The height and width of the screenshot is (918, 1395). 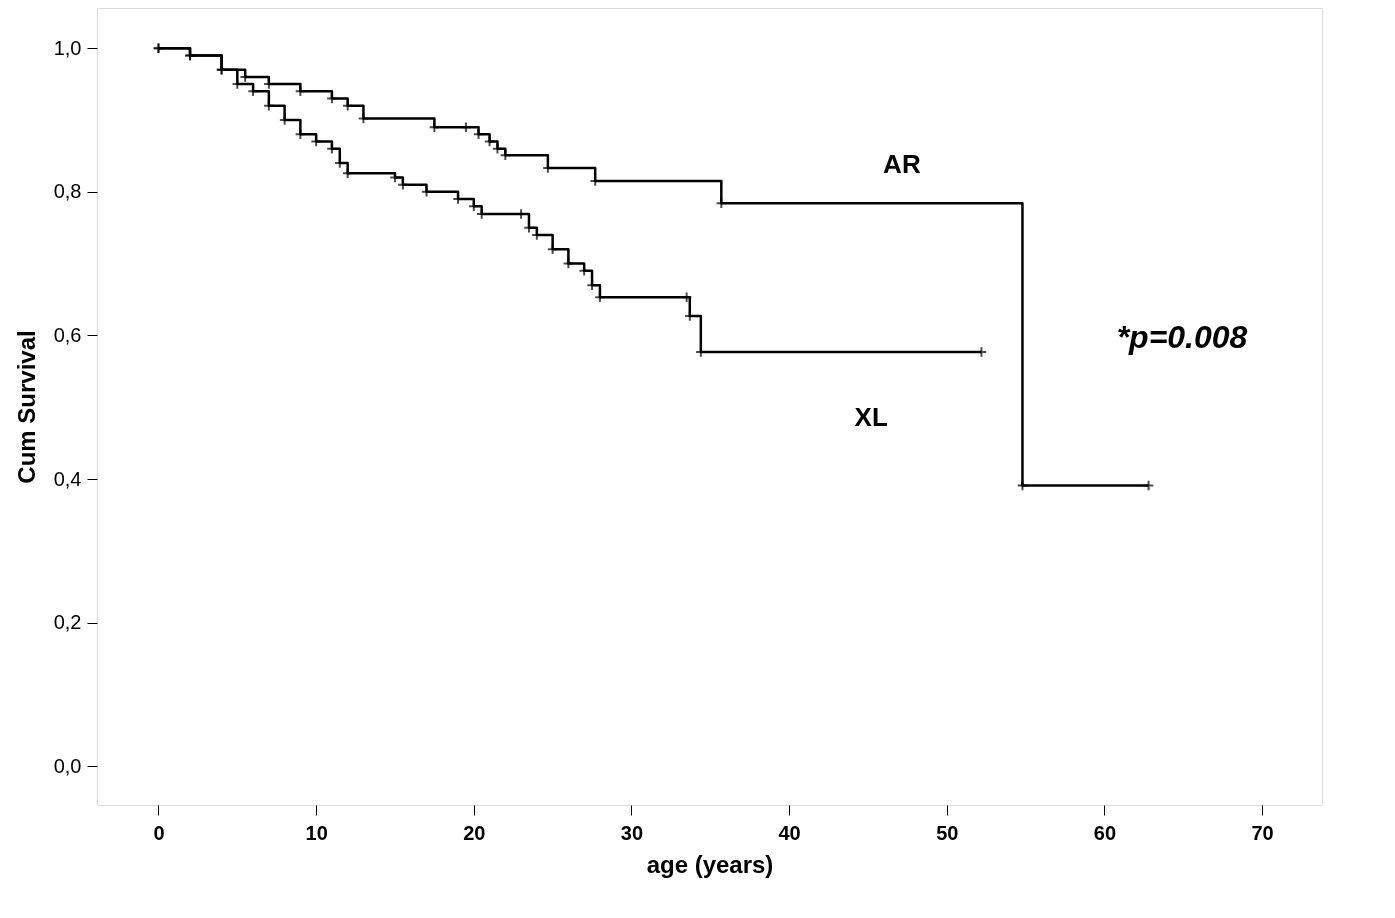 I want to click on x-tick-label: 10, so click(x=316, y=832).